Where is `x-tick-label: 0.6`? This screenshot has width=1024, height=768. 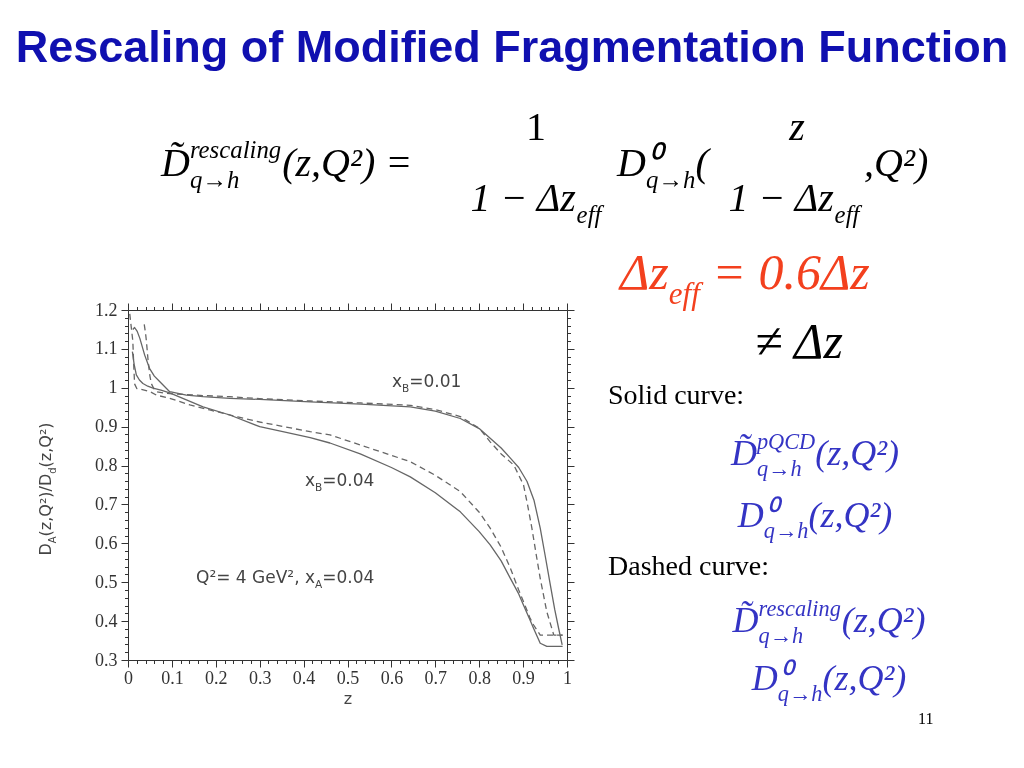
x-tick-label: 0.6 is located at coordinates (392, 677).